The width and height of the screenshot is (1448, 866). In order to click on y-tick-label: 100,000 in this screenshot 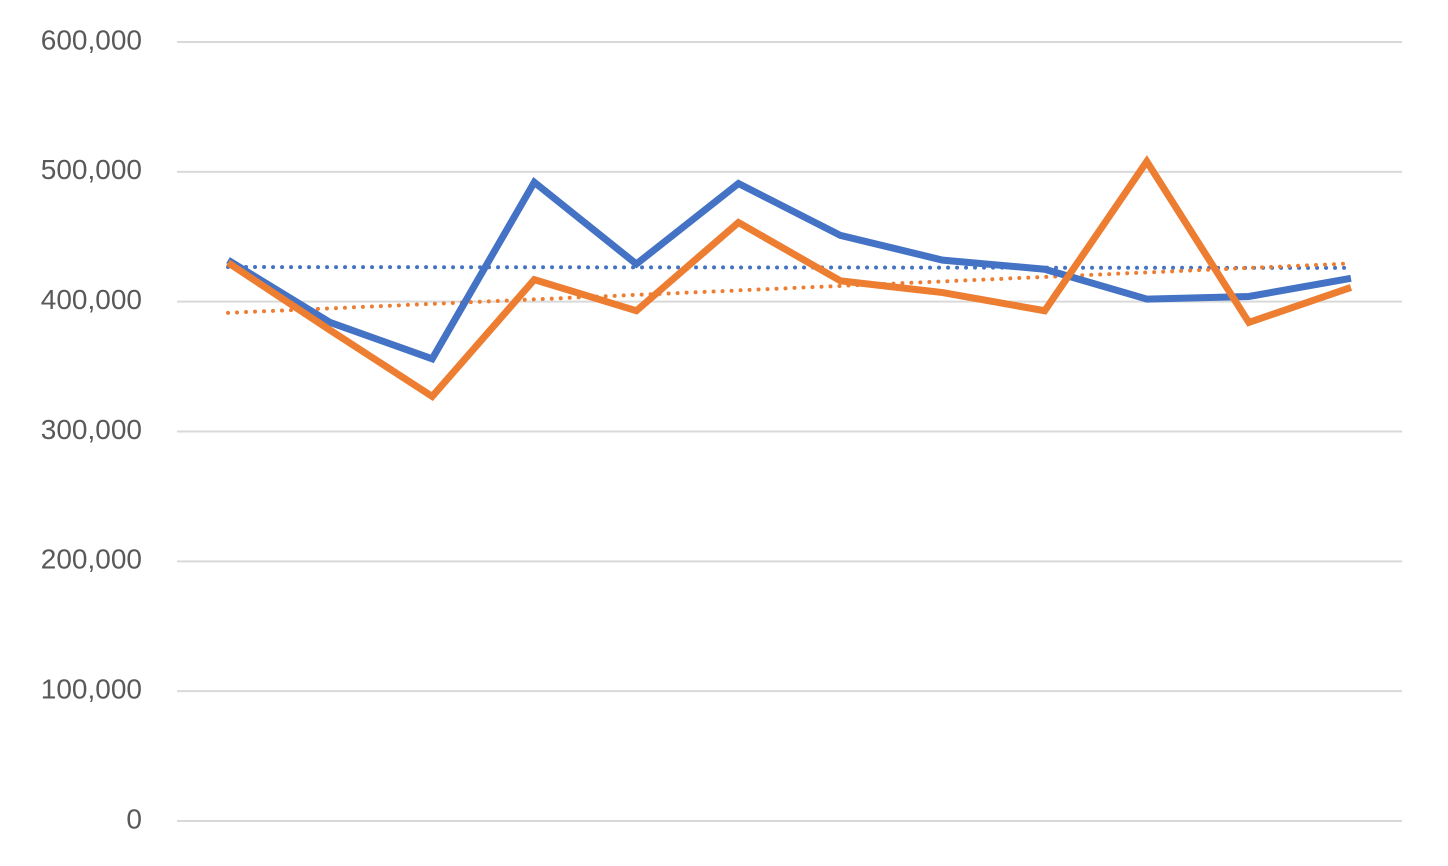, I will do `click(91, 689)`.